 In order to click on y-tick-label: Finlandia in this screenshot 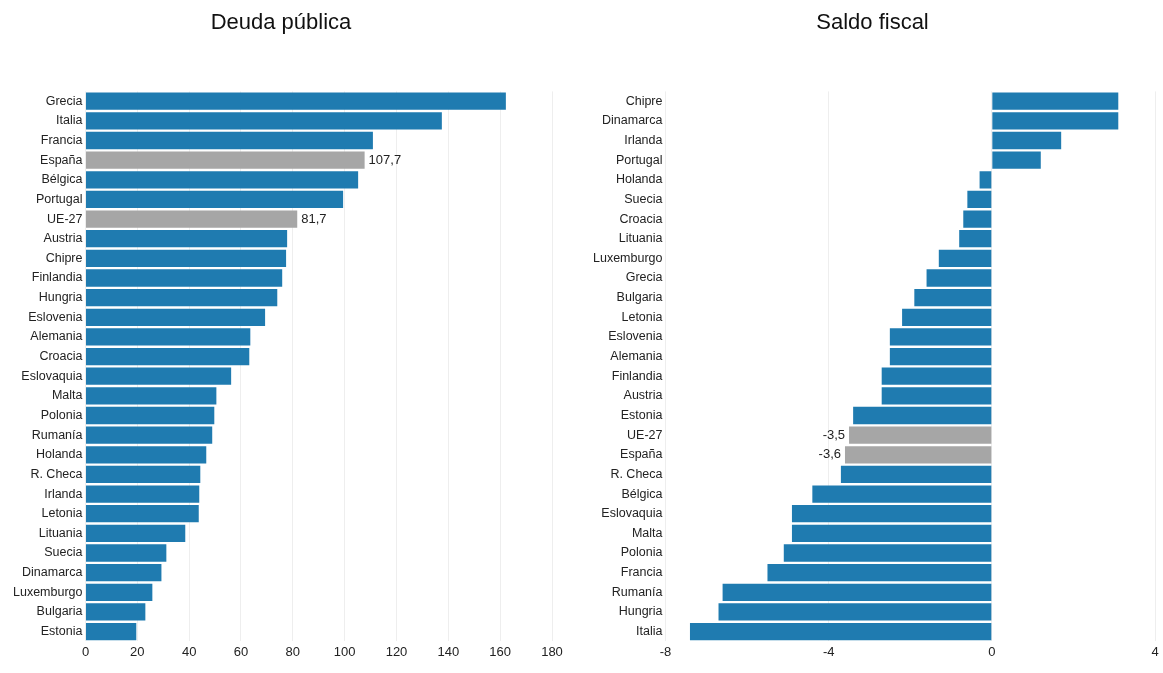, I will do `click(57, 277)`.